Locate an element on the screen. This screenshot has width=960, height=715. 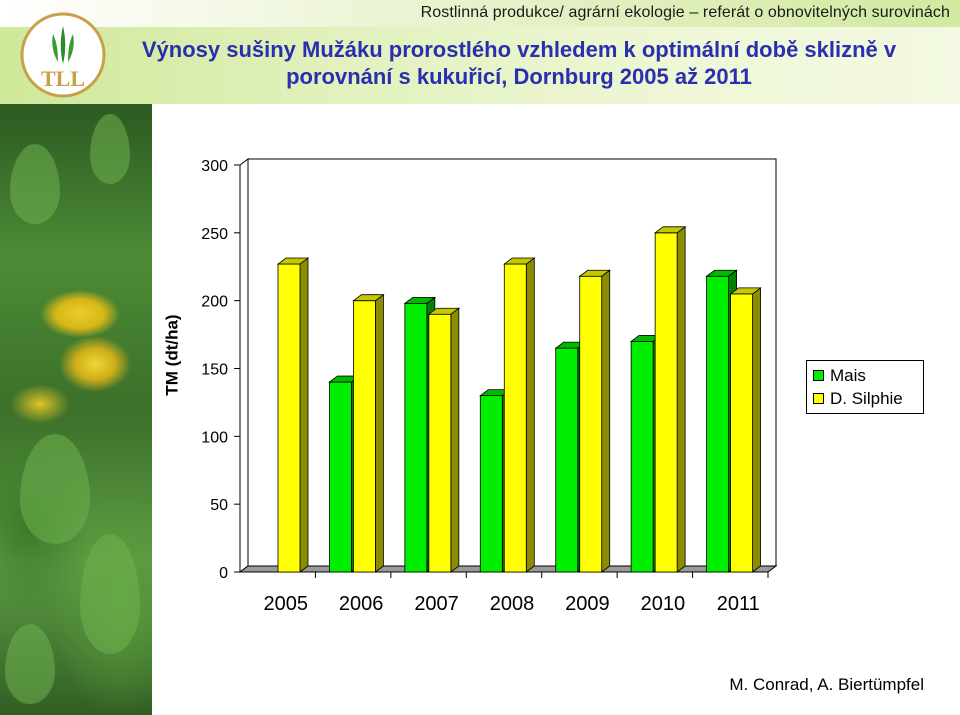
y-tick-label-250: 250 is located at coordinates (214, 234).